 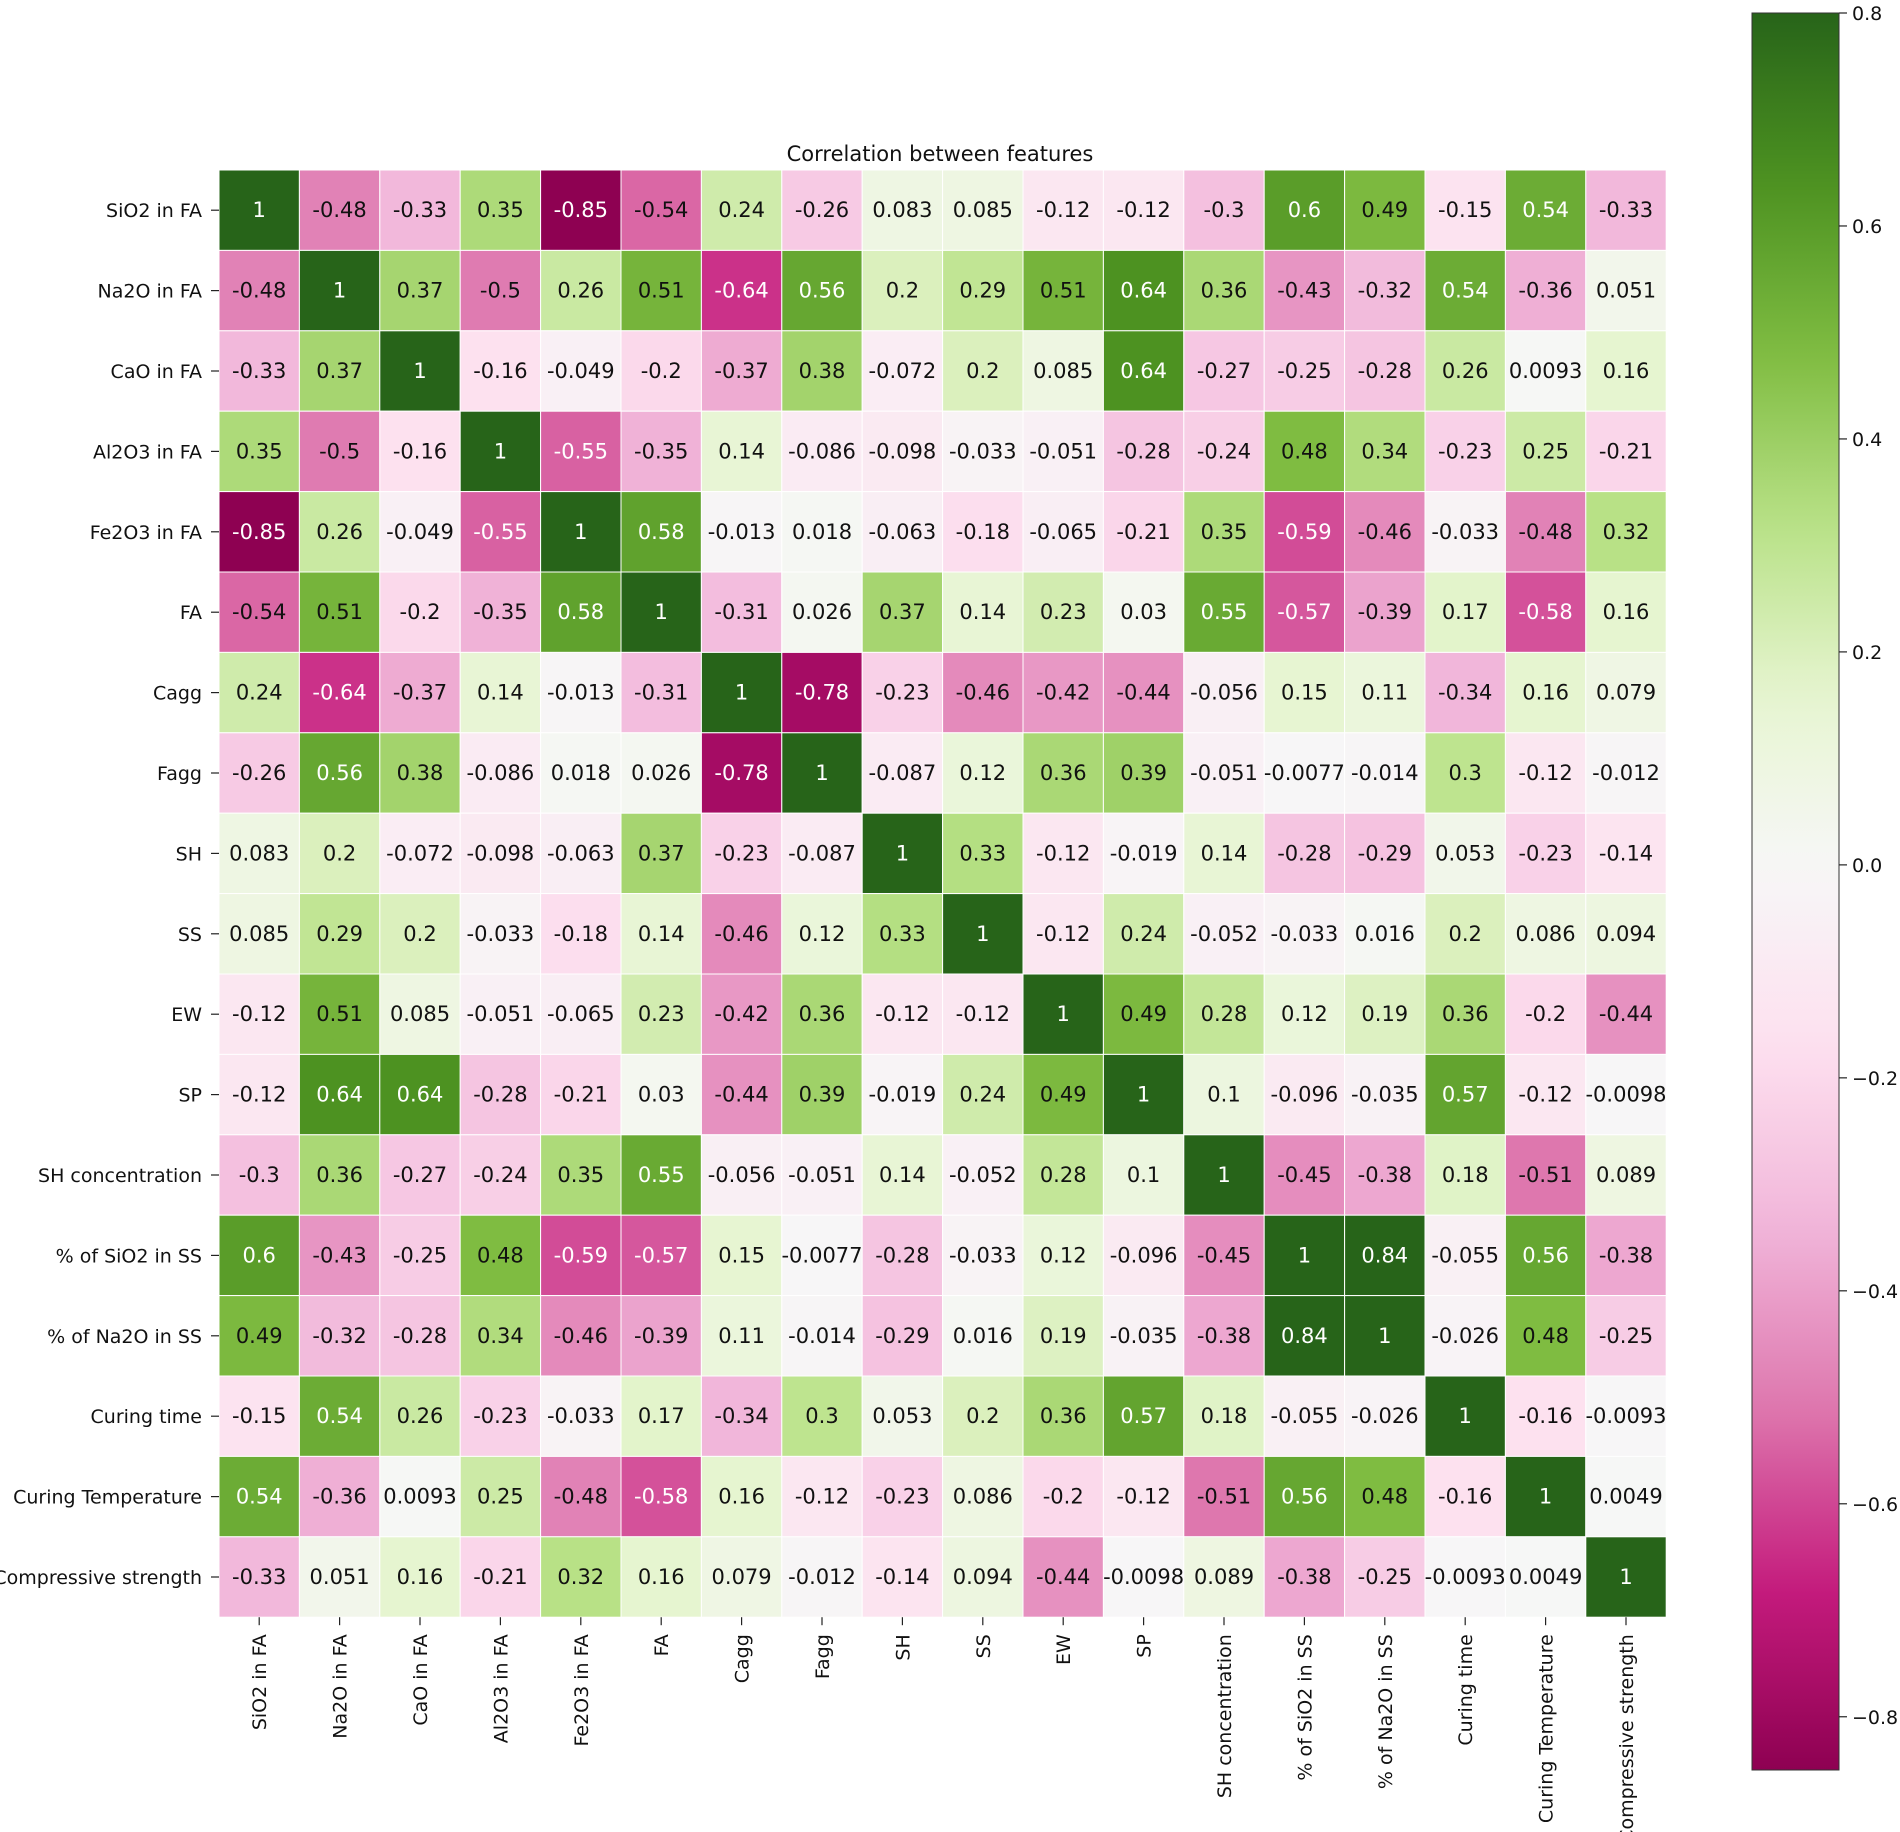 I want to click on cell-value-label: -0.013, so click(x=581, y=693).